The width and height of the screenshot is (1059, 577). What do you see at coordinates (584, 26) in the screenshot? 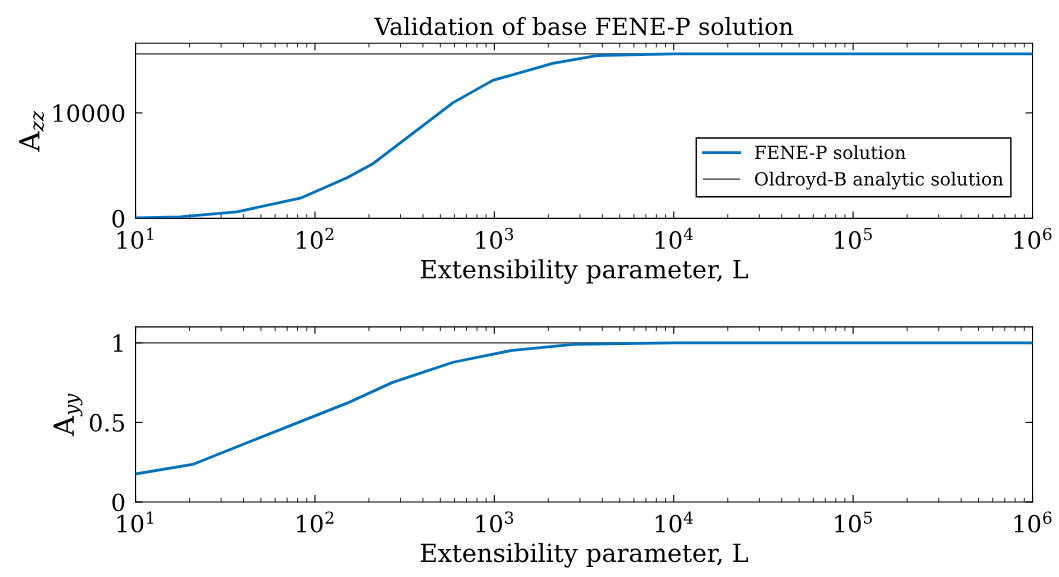
I see `chart-title: Validation of base FENE-P solution` at bounding box center [584, 26].